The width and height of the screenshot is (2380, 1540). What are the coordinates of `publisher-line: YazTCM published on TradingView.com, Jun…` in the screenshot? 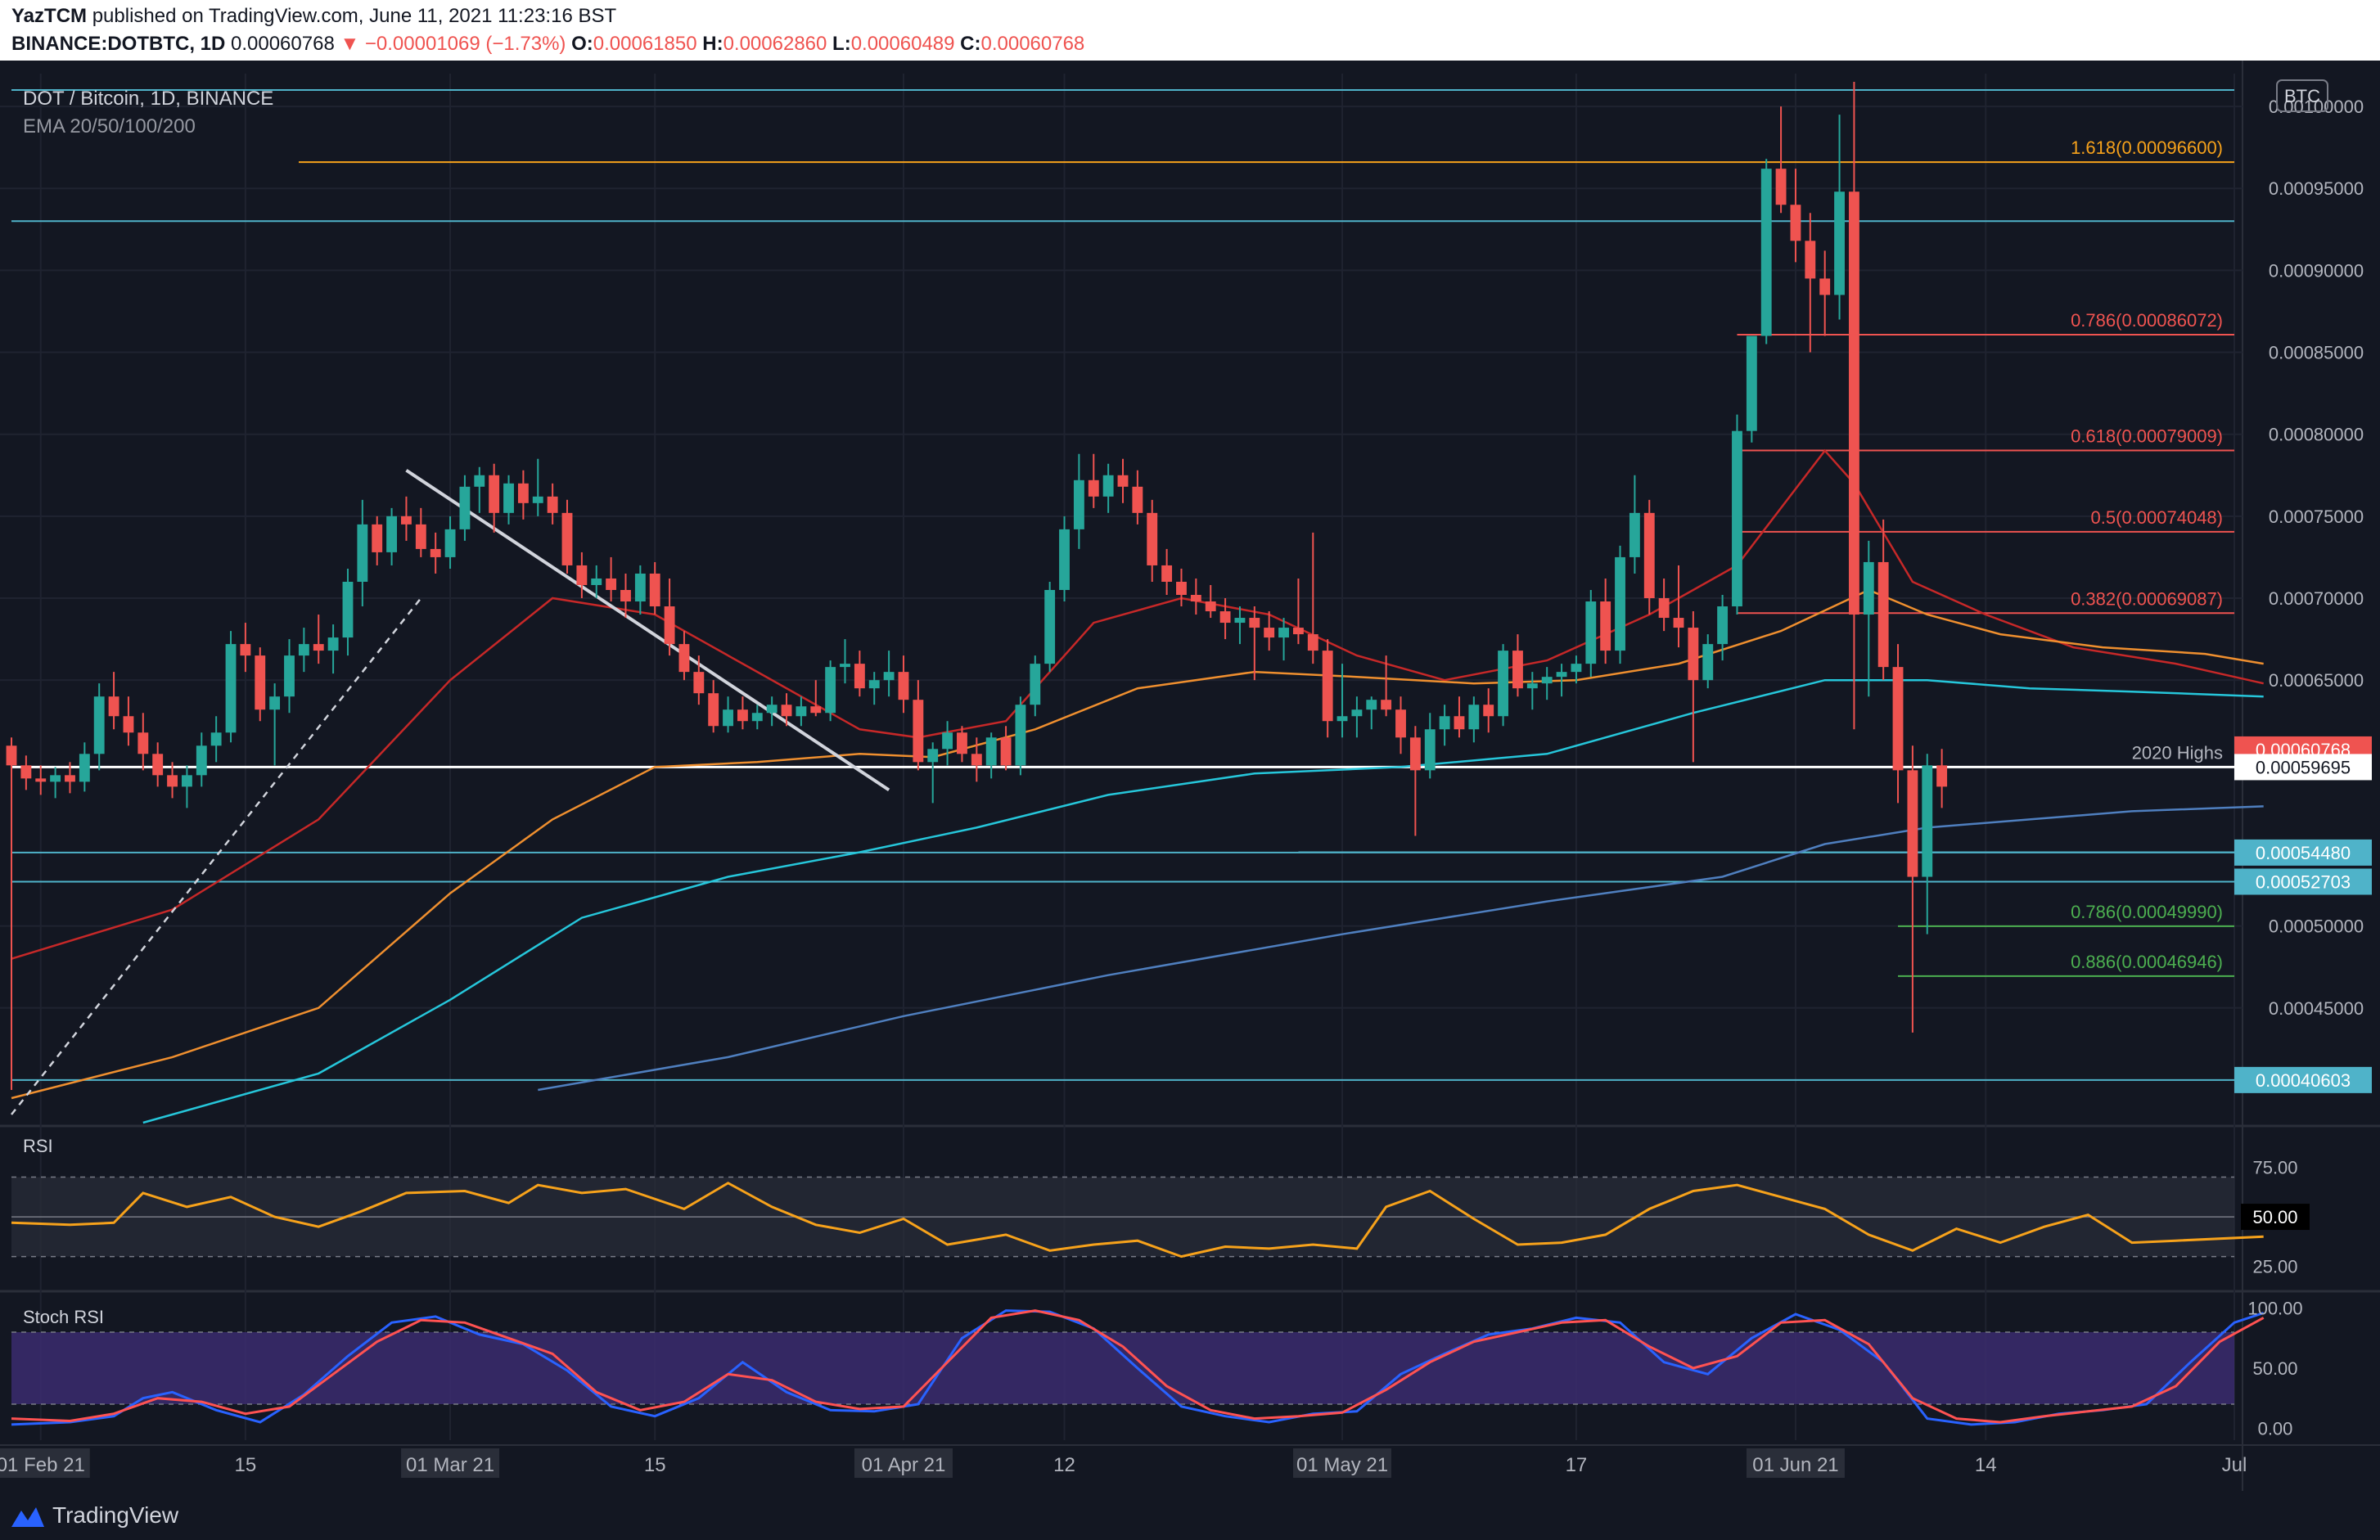 It's located at (314, 16).